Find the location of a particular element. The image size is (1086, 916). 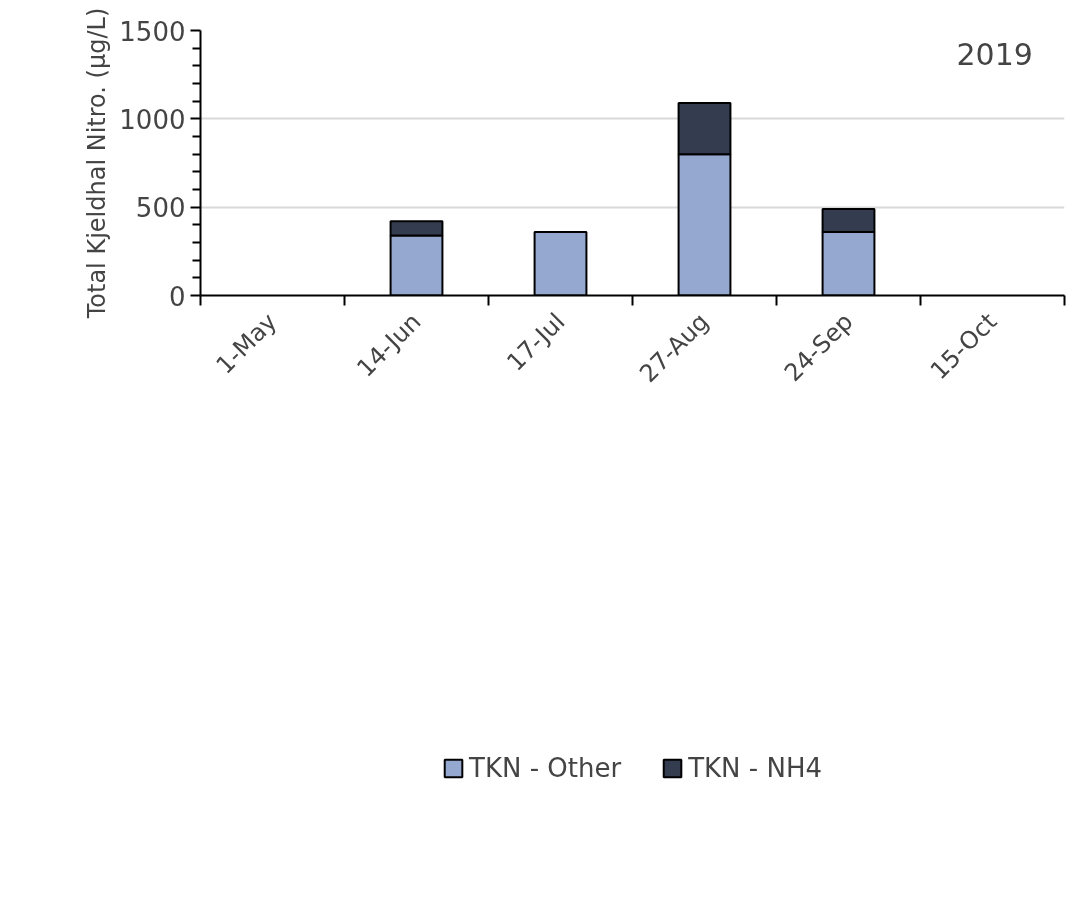

y-tick-label: 500 is located at coordinates (160, 208).